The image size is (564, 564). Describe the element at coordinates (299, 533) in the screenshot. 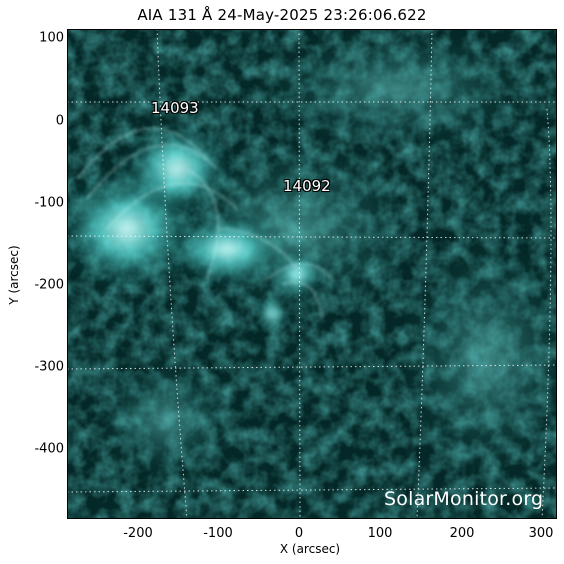

I see `x-tick: 0` at that location.